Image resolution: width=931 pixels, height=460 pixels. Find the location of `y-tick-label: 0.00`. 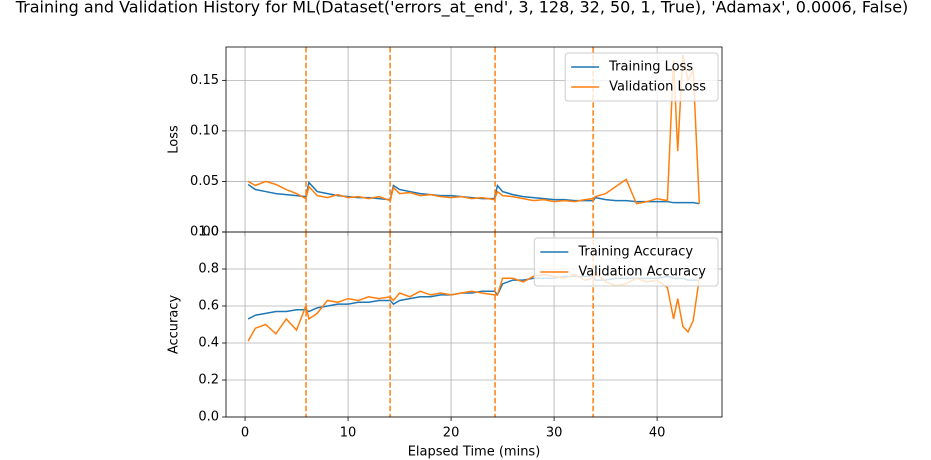

y-tick-label: 0.00 is located at coordinates (204, 232).